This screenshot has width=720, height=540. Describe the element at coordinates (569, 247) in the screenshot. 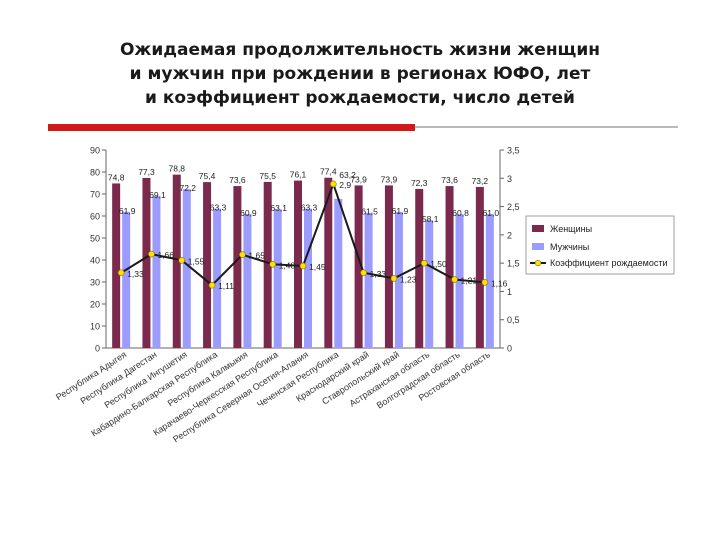

I see `legend-label-men: Мужчины` at that location.